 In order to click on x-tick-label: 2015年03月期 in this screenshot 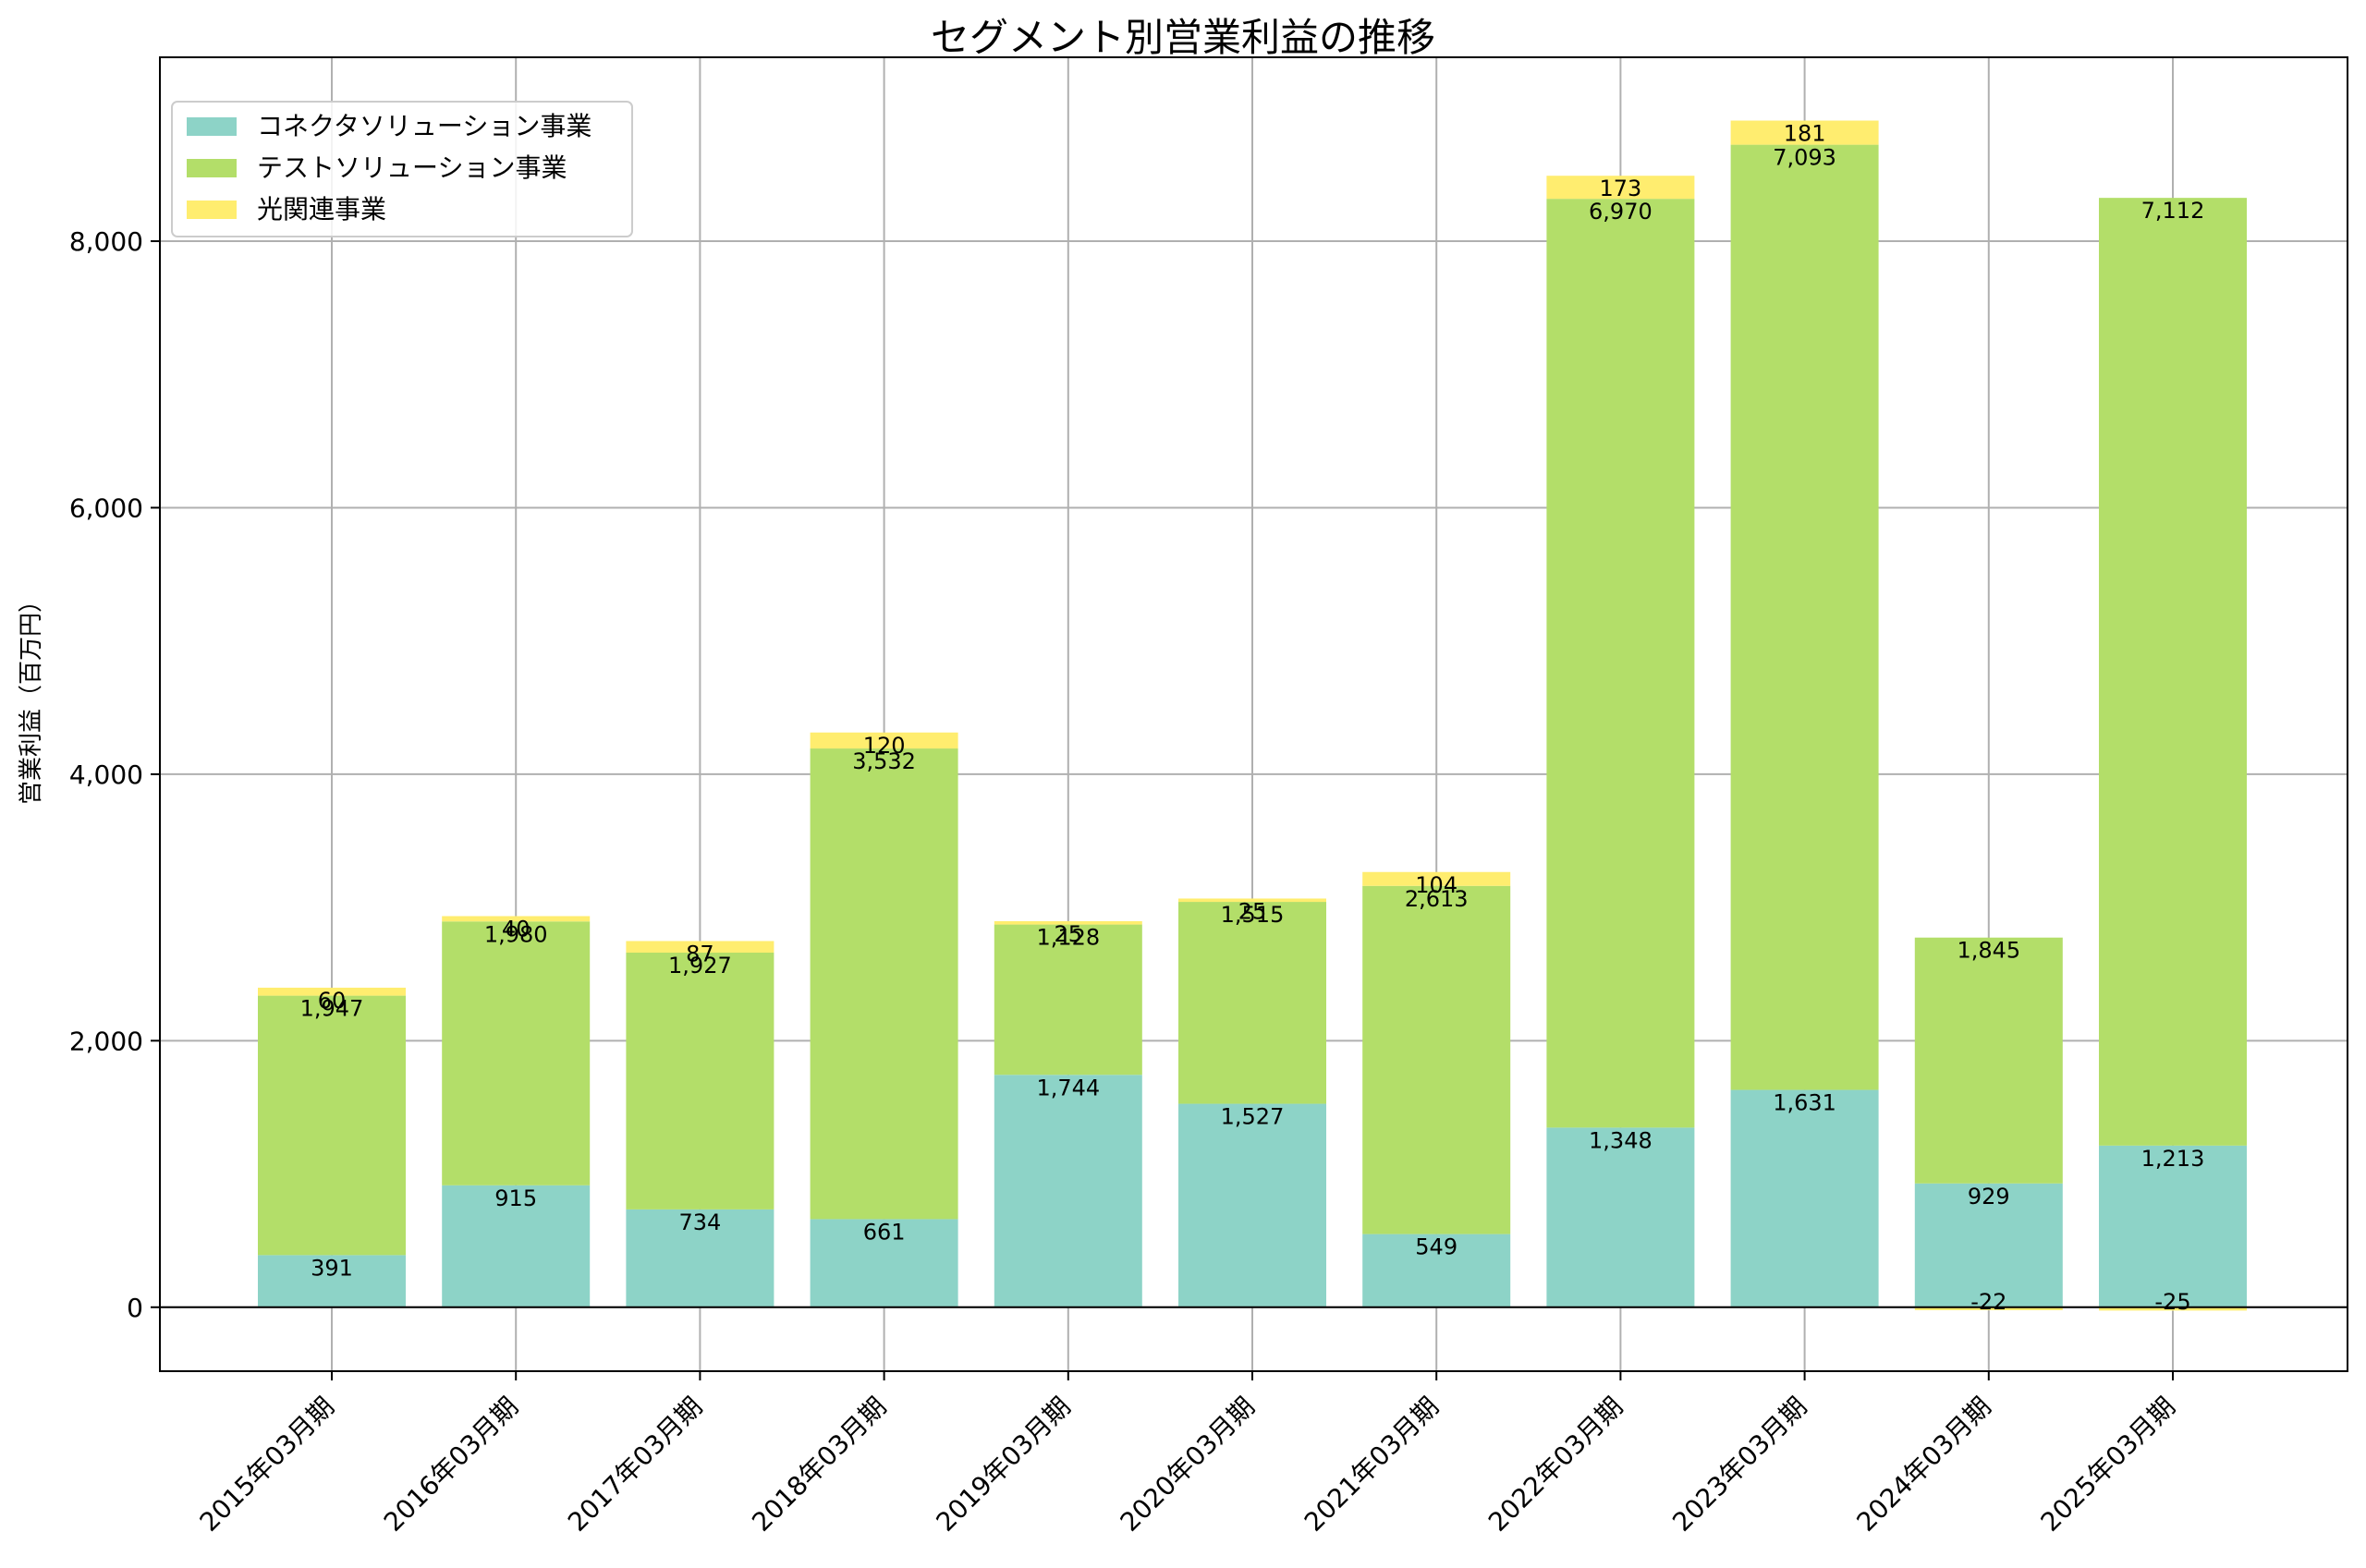, I will do `click(267, 1465)`.